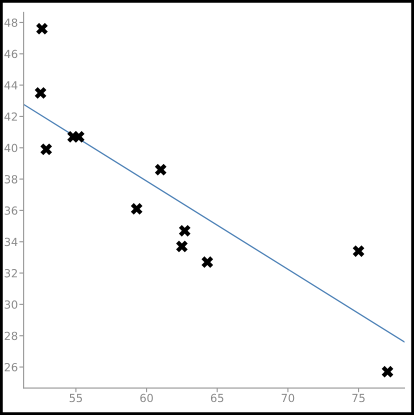  What do you see at coordinates (11, 22) in the screenshot?
I see `y-tick-label: 48` at bounding box center [11, 22].